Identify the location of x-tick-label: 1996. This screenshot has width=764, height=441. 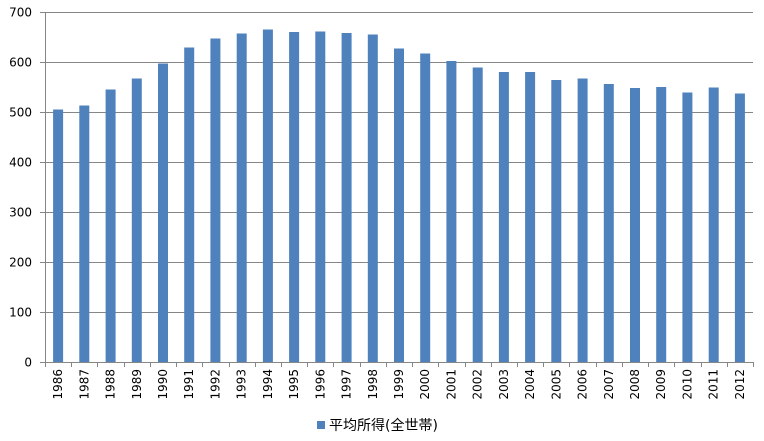
(320, 384).